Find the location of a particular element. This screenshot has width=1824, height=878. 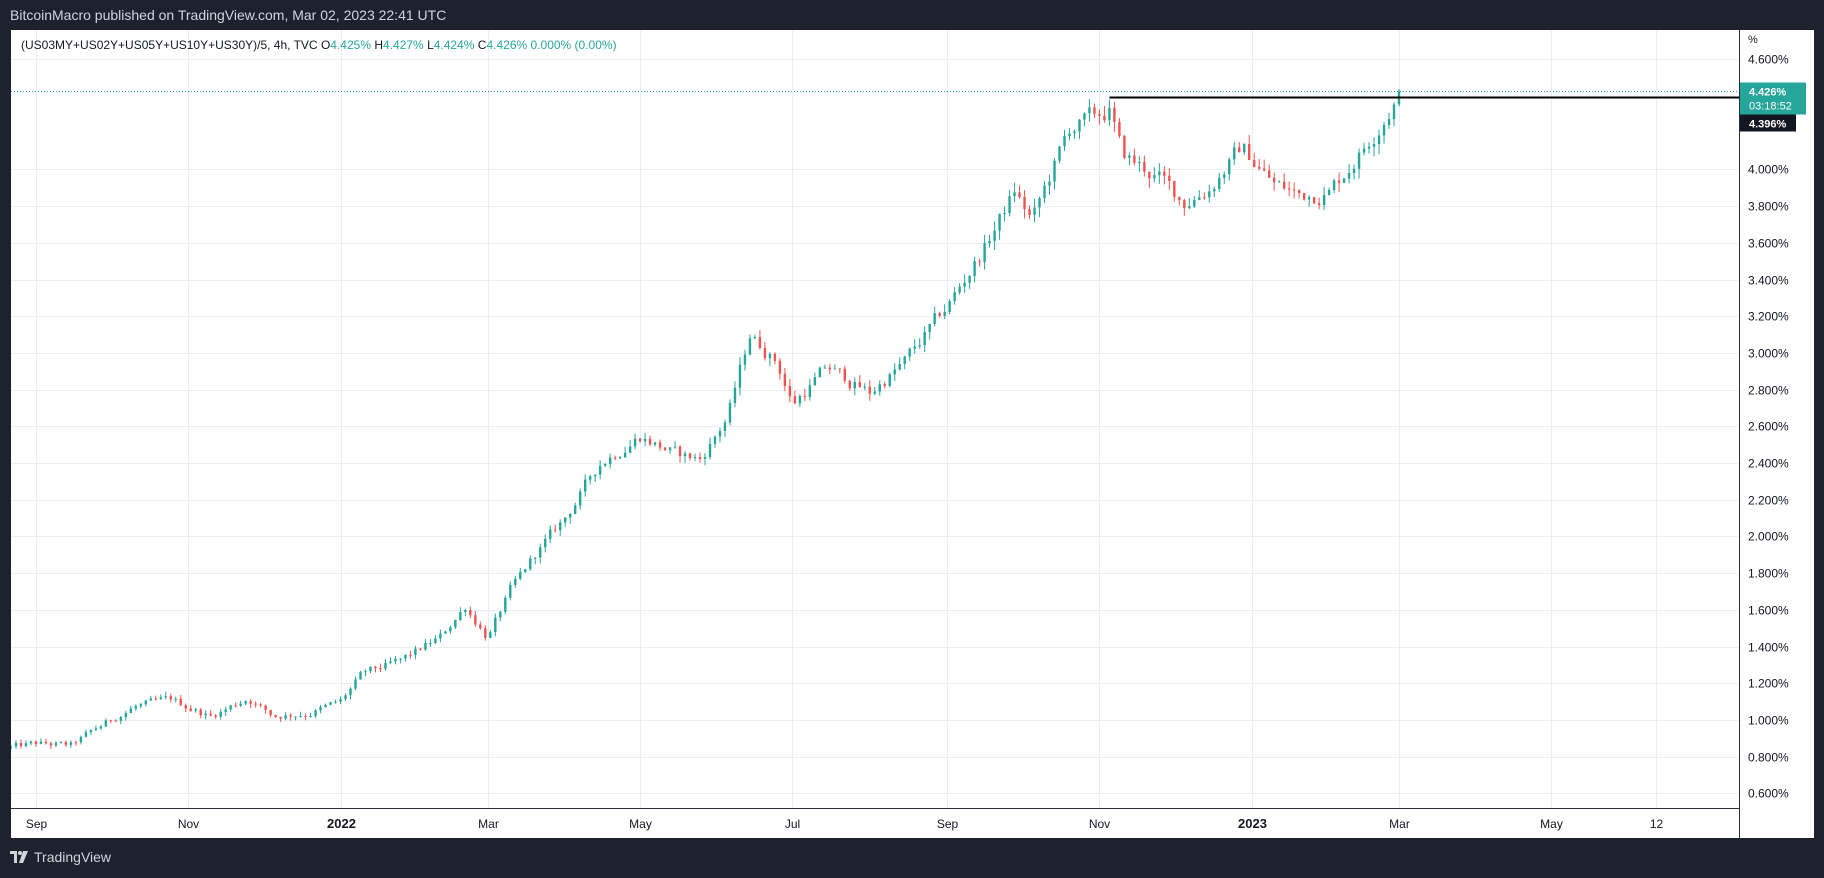

overlays: 4.426% 03:18:52 4.396% is located at coordinates (908, 107).